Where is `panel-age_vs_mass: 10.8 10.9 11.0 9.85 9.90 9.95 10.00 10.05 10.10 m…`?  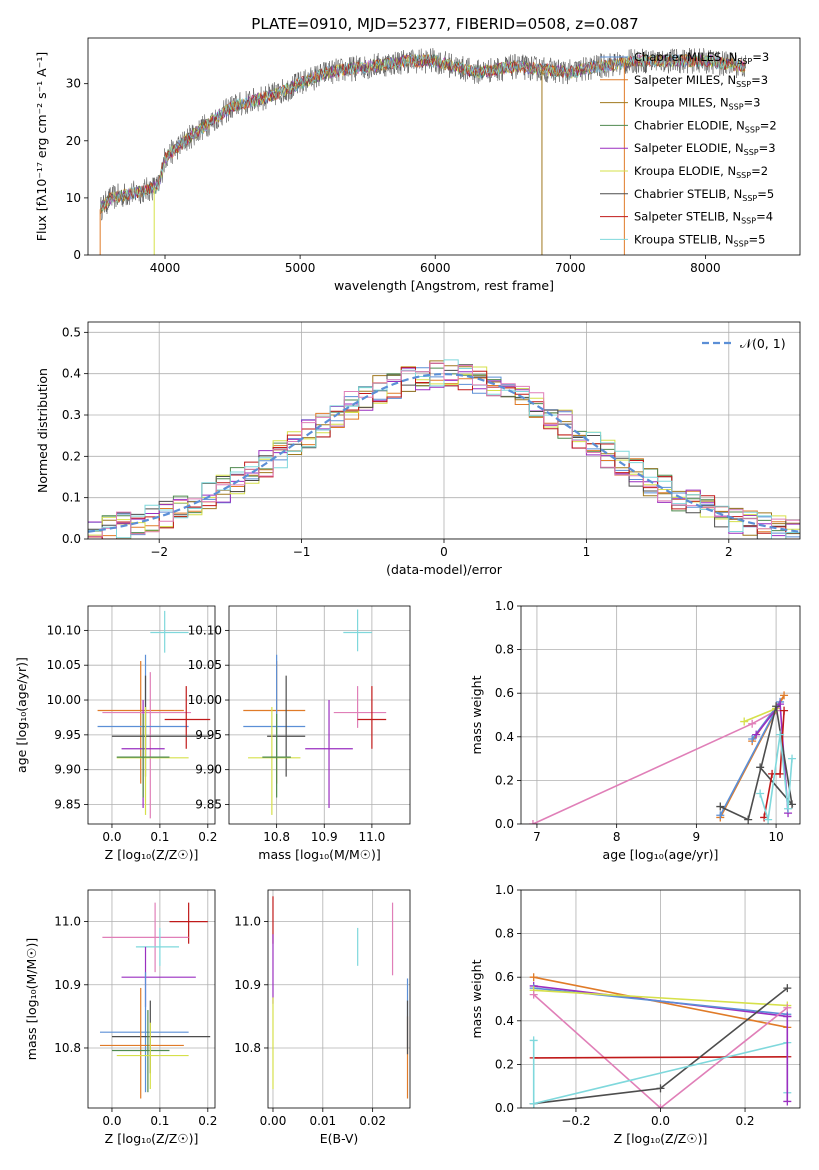
panel-age_vs_mass: 10.8 10.9 11.0 9.85 9.90 9.95 10.00 10.05 10.10 m… is located at coordinates (299, 733).